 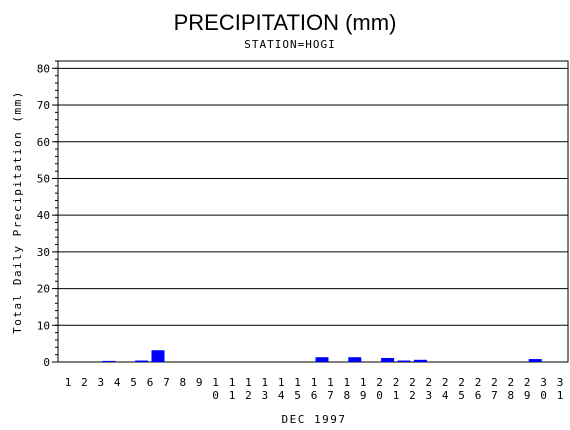 What do you see at coordinates (46, 362) in the screenshot?
I see `y-tick-label: 0` at bounding box center [46, 362].